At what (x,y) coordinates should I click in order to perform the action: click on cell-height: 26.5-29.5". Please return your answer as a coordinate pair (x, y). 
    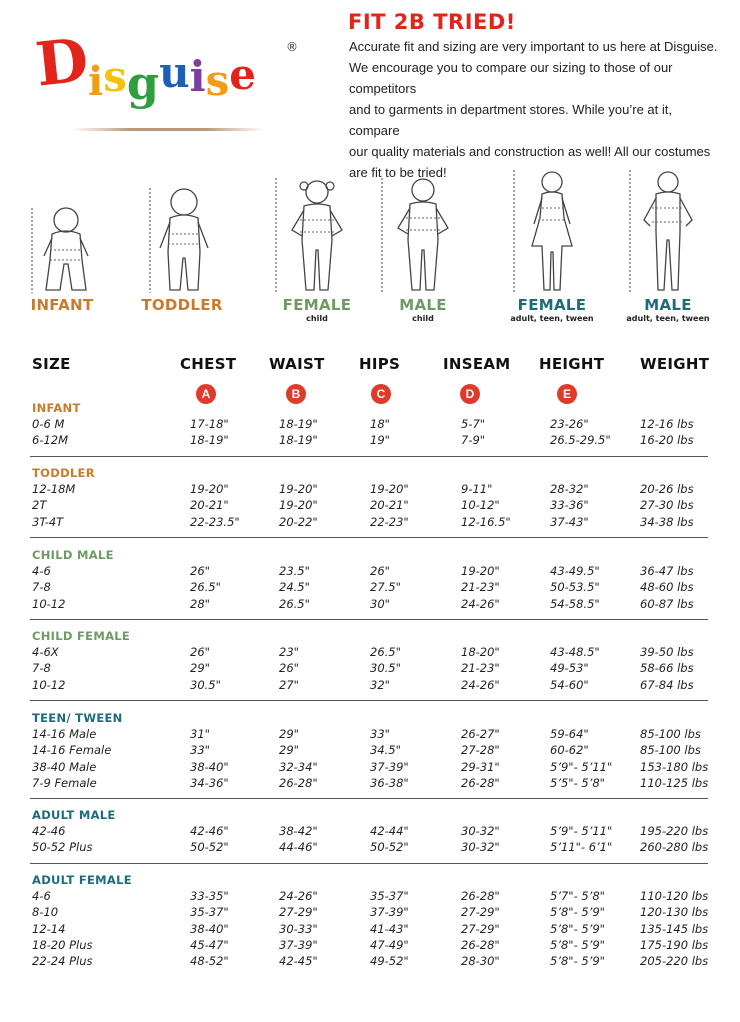
    Looking at the image, I should click on (580, 440).